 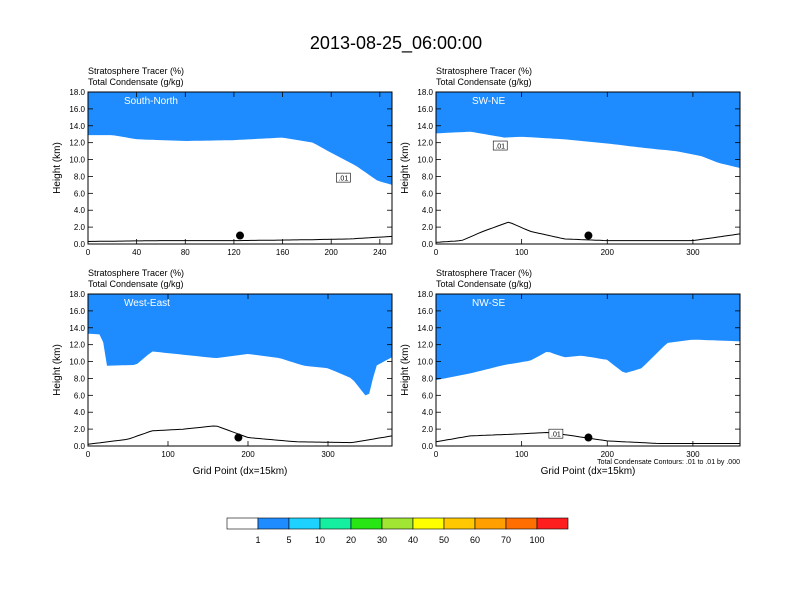 I want to click on colorbar-label: 40, so click(x=413, y=540).